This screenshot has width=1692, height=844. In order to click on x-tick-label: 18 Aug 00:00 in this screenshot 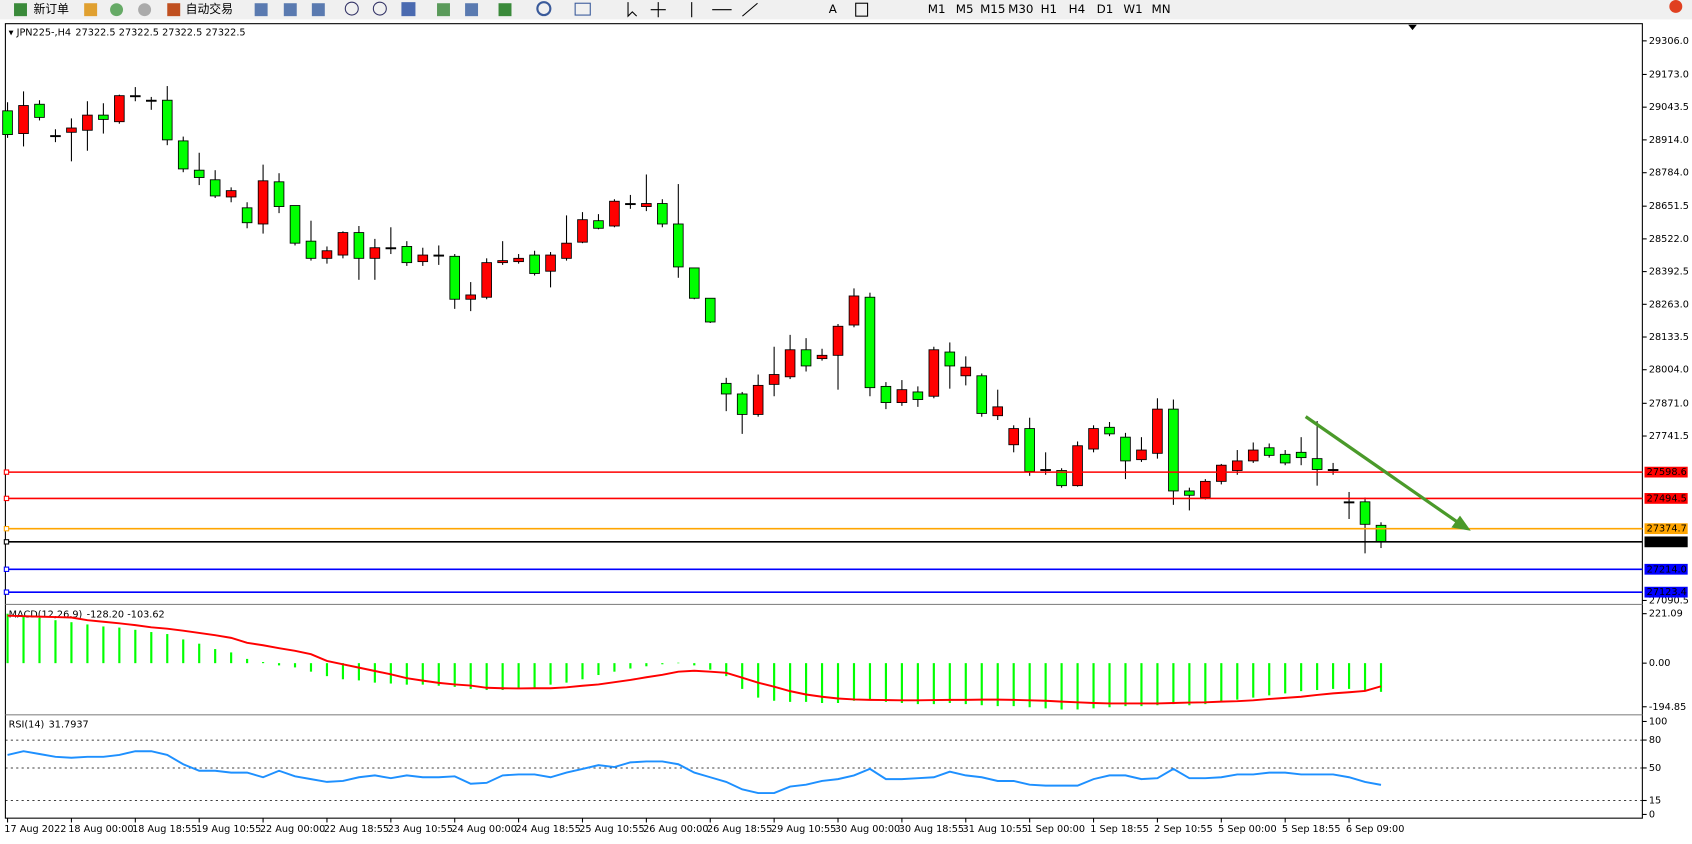, I will do `click(100, 829)`.